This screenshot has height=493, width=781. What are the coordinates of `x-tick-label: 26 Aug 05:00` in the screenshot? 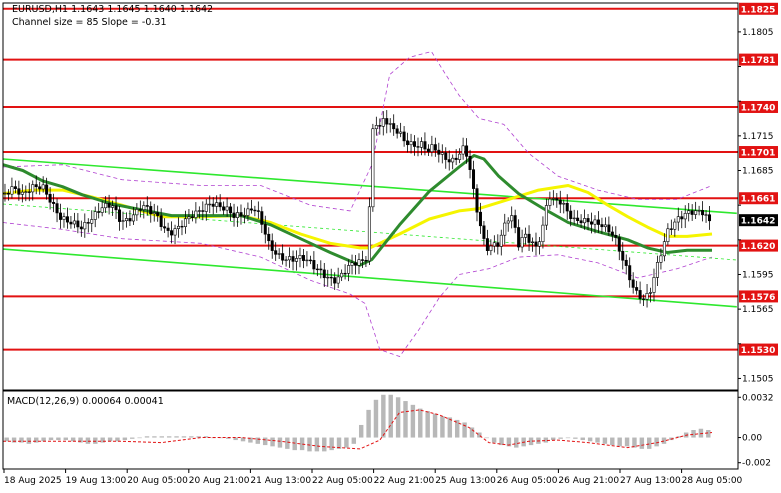 It's located at (527, 481).